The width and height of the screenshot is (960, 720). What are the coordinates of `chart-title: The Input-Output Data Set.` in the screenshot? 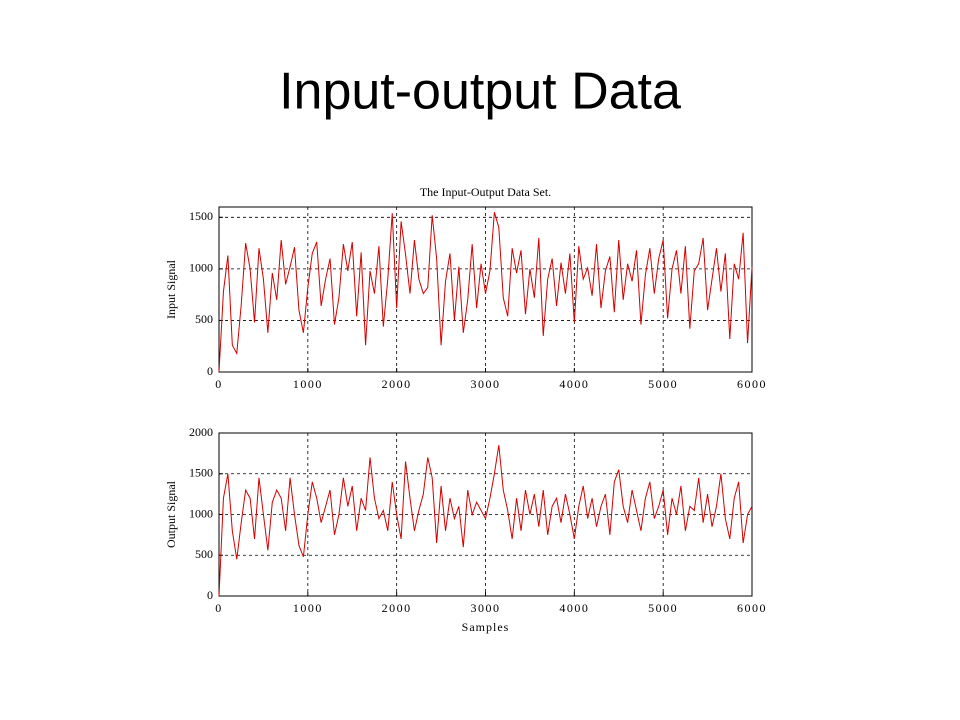 It's located at (485, 192).